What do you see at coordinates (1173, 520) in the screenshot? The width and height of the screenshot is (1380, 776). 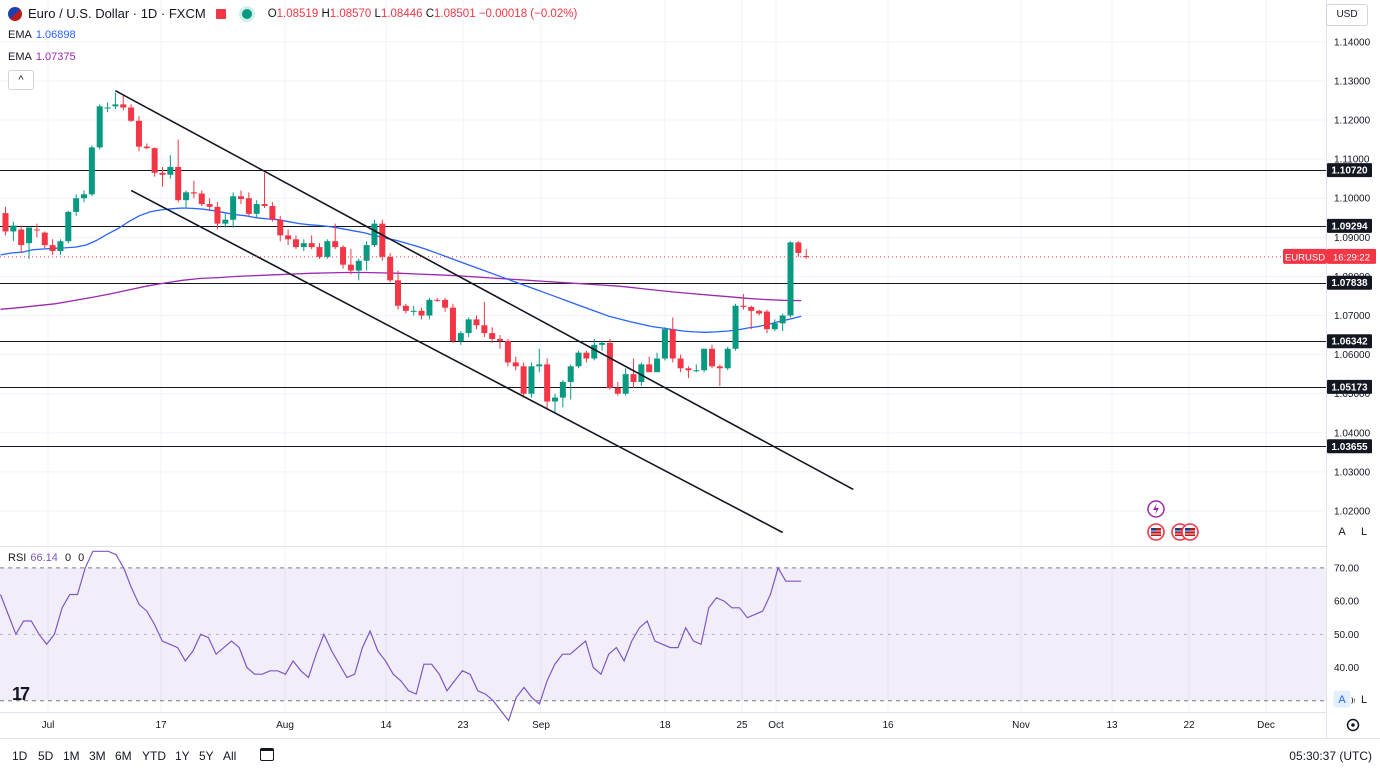 I see `event-markers` at bounding box center [1173, 520].